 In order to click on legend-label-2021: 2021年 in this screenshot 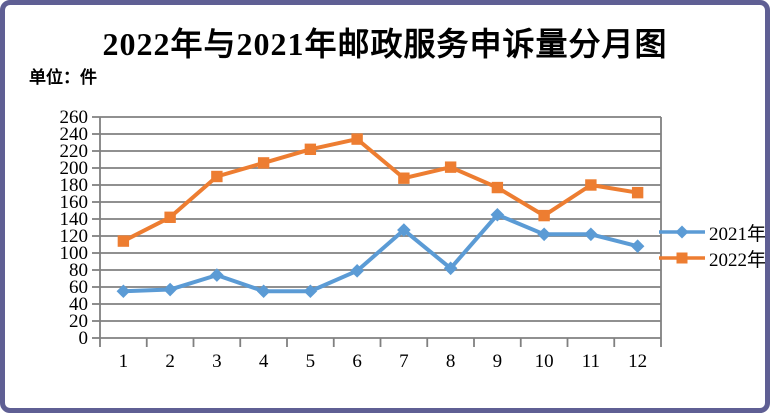, I will do `click(738, 234)`.